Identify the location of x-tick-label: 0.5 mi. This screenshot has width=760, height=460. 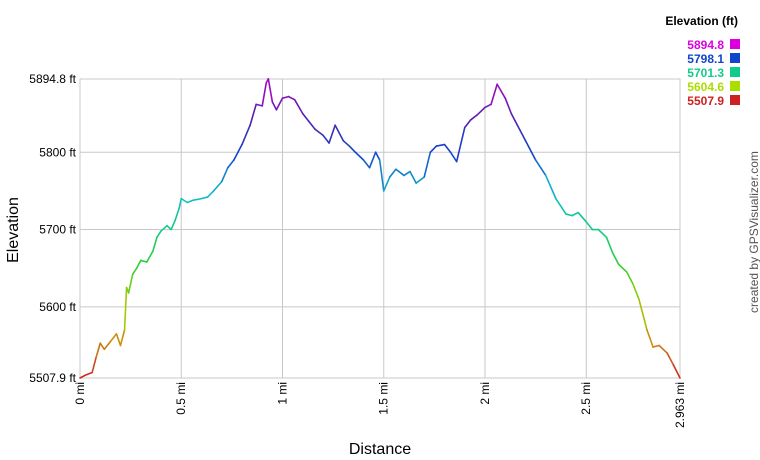
(181, 398).